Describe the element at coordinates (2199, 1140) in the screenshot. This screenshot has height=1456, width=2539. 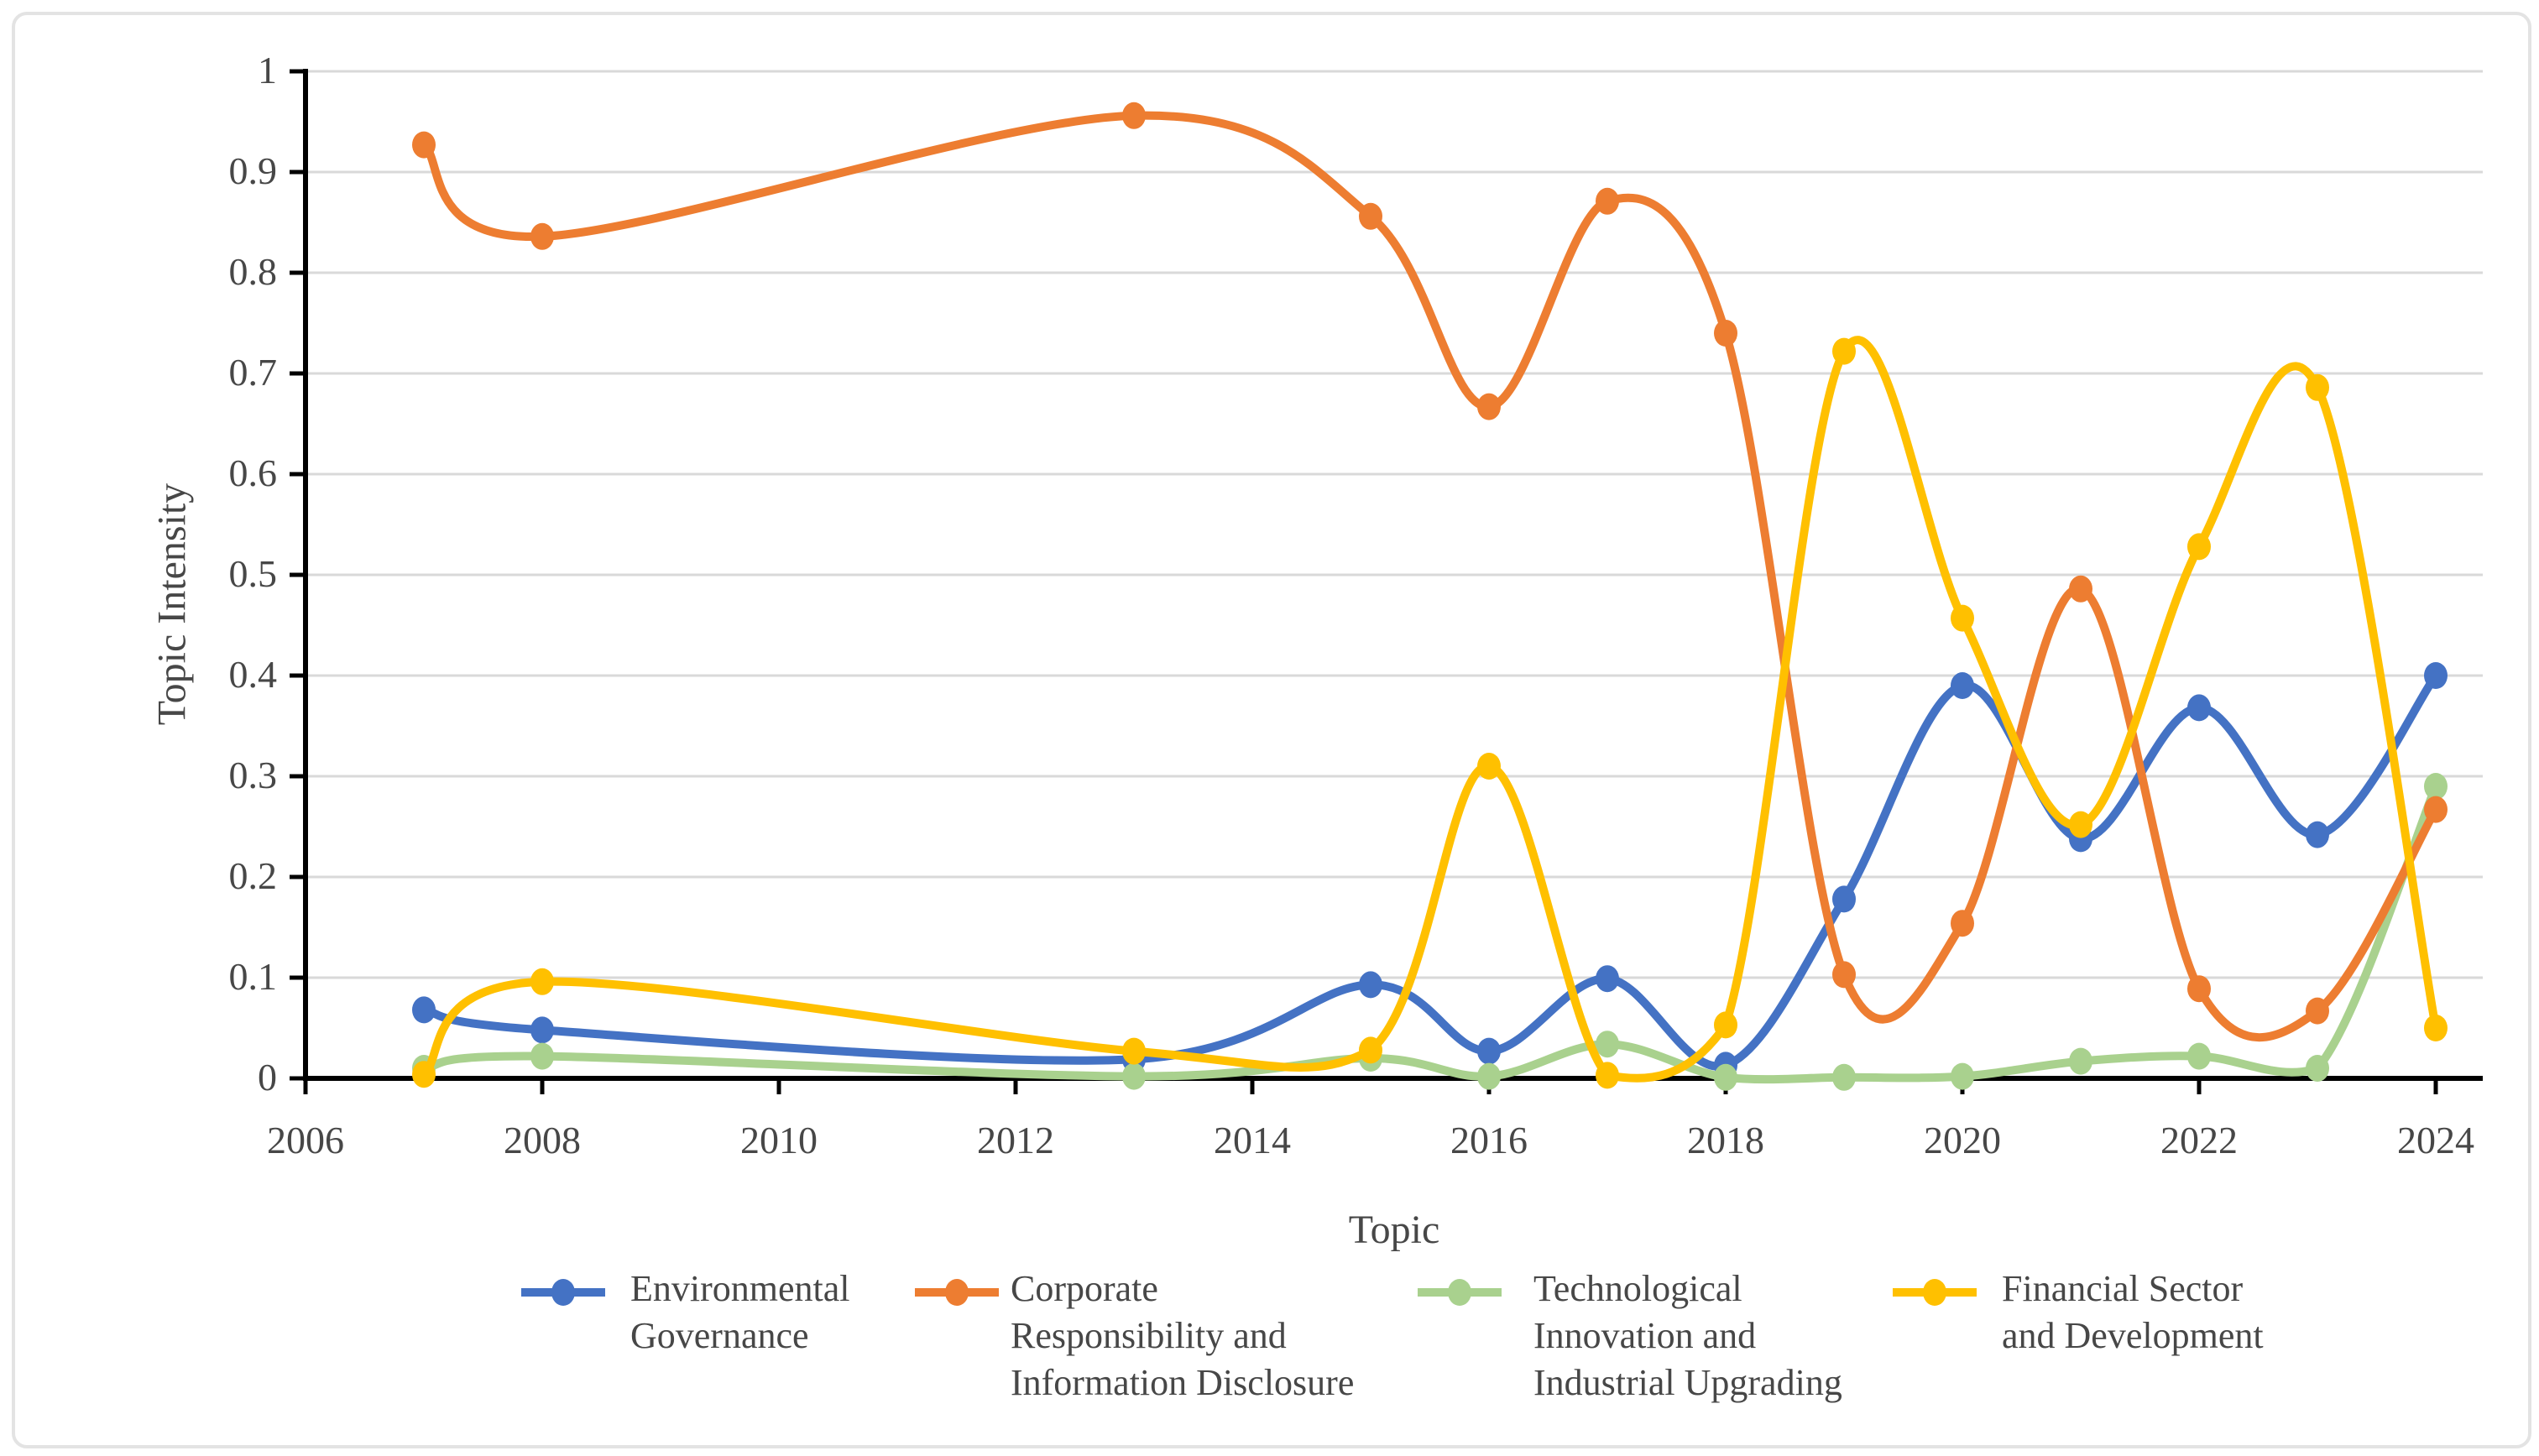
I see `x-tick-label: 2022` at that location.